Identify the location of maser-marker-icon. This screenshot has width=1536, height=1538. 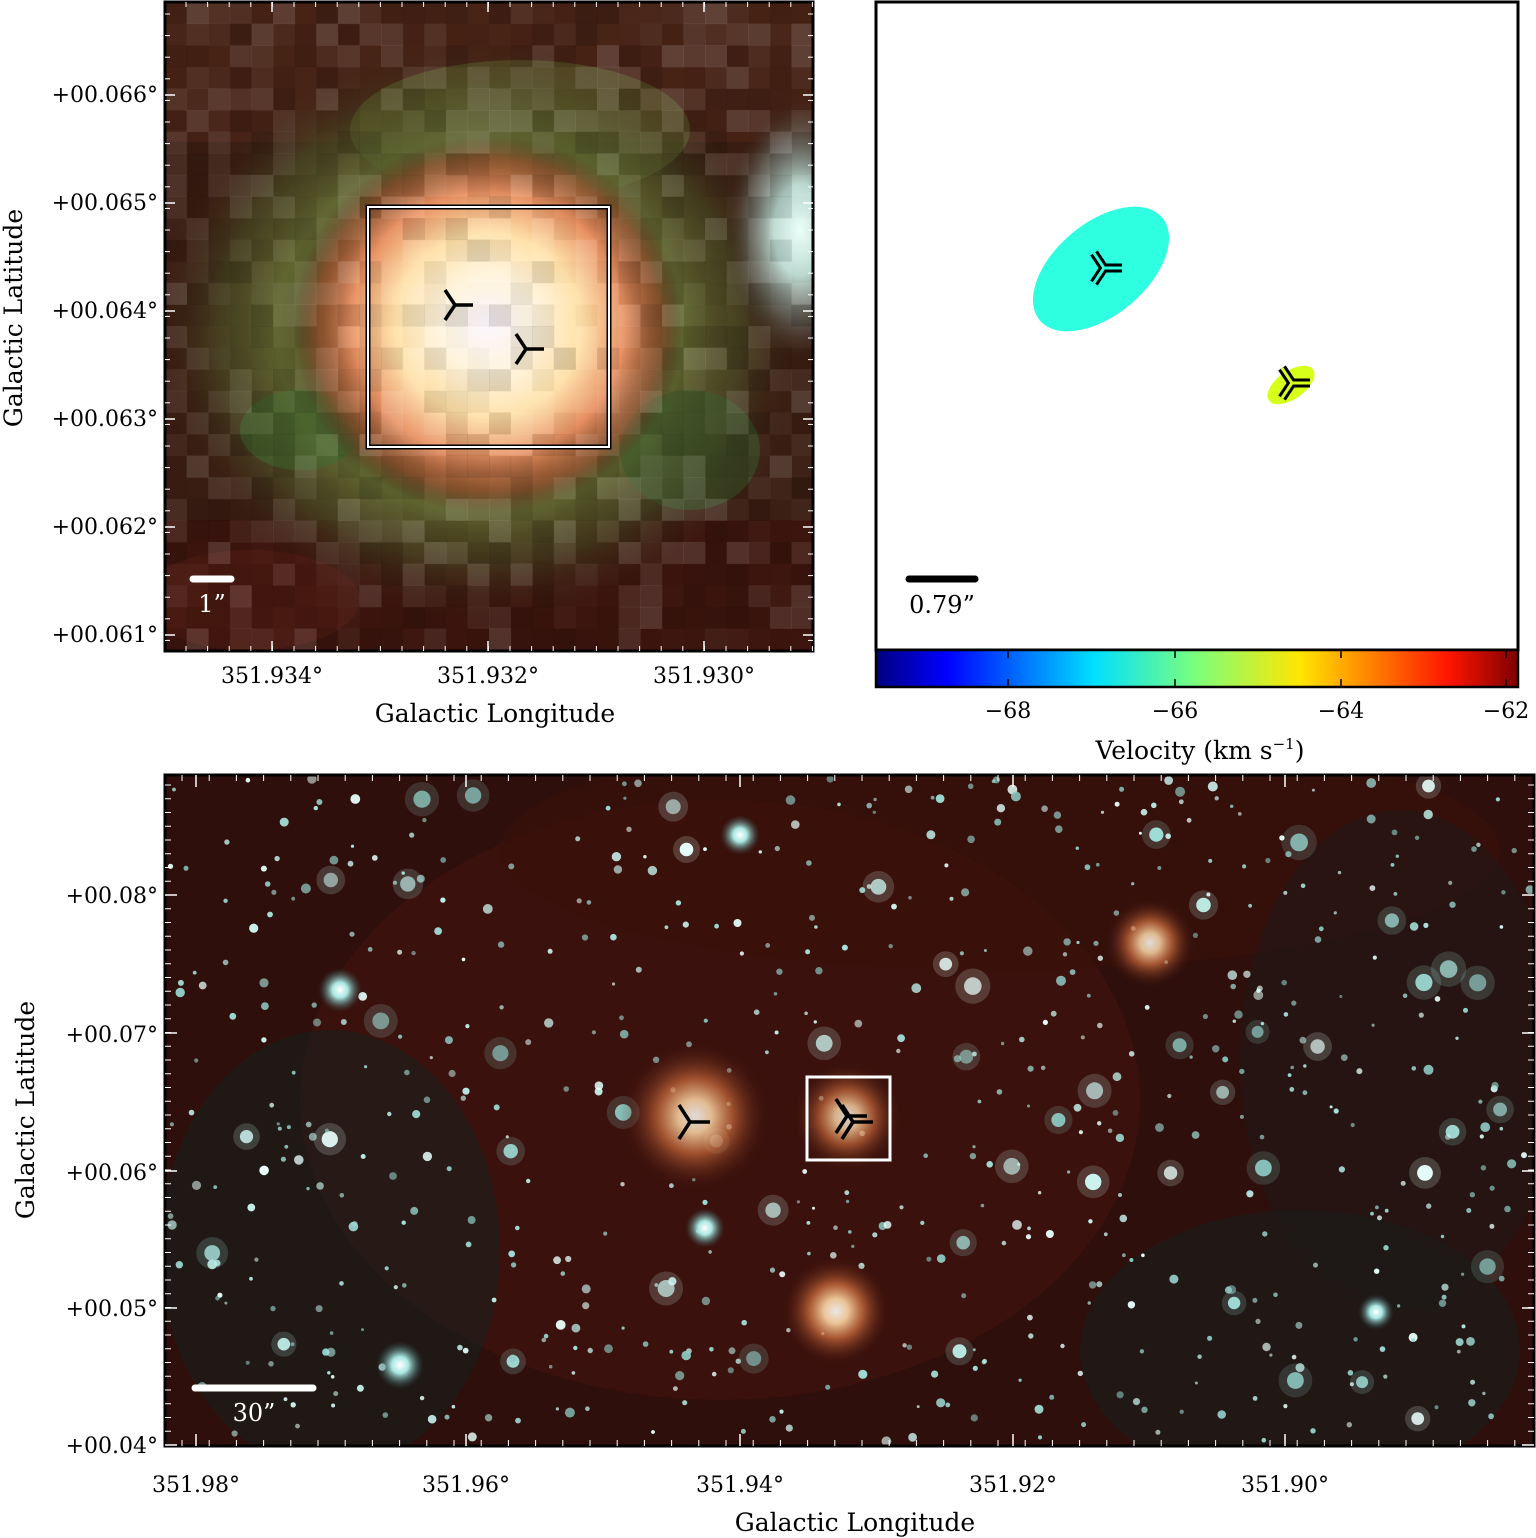
(458, 305).